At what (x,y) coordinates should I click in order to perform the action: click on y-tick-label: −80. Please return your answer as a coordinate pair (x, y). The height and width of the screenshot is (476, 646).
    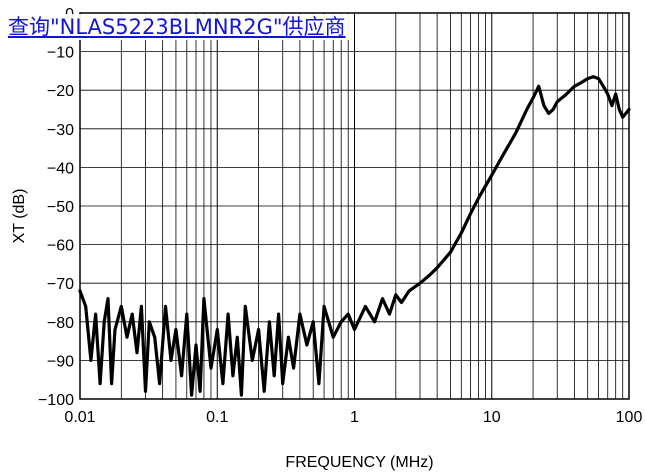
    Looking at the image, I should click on (60, 323).